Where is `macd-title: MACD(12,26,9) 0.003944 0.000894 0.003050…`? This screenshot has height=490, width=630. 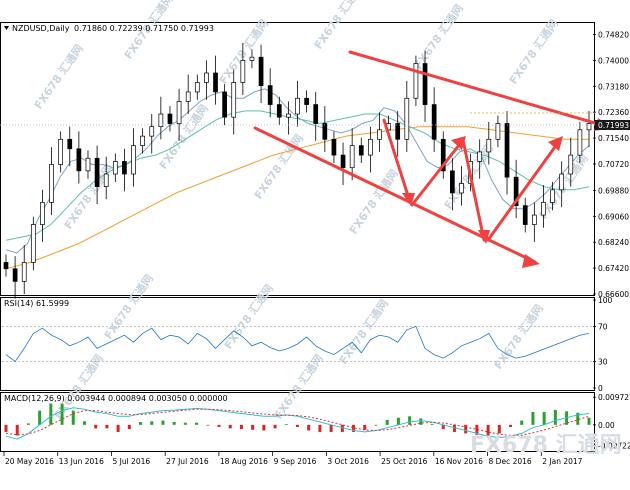
macd-title: MACD(12,26,9) 0.003944 0.000894 0.003050… is located at coordinates (116, 398).